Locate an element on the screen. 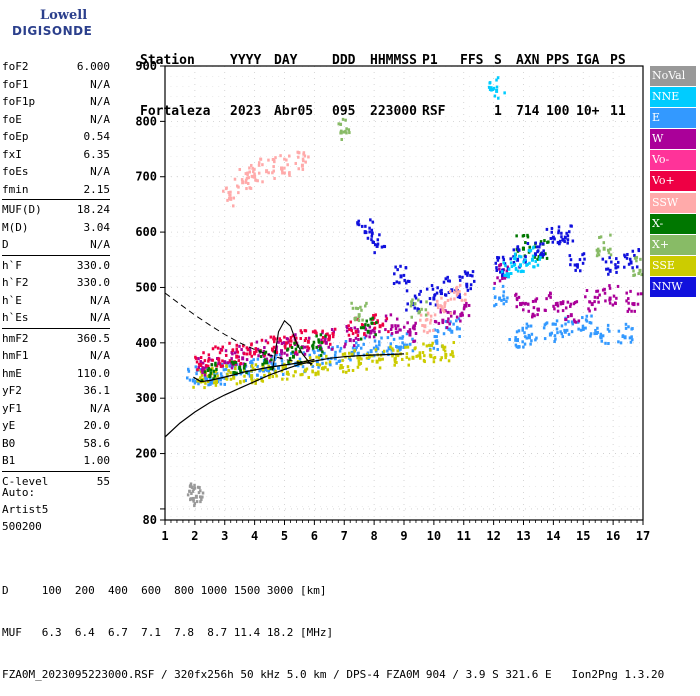 The width and height of the screenshot is (700, 696). param-row: hmF2 360.5 is located at coordinates (56, 339).